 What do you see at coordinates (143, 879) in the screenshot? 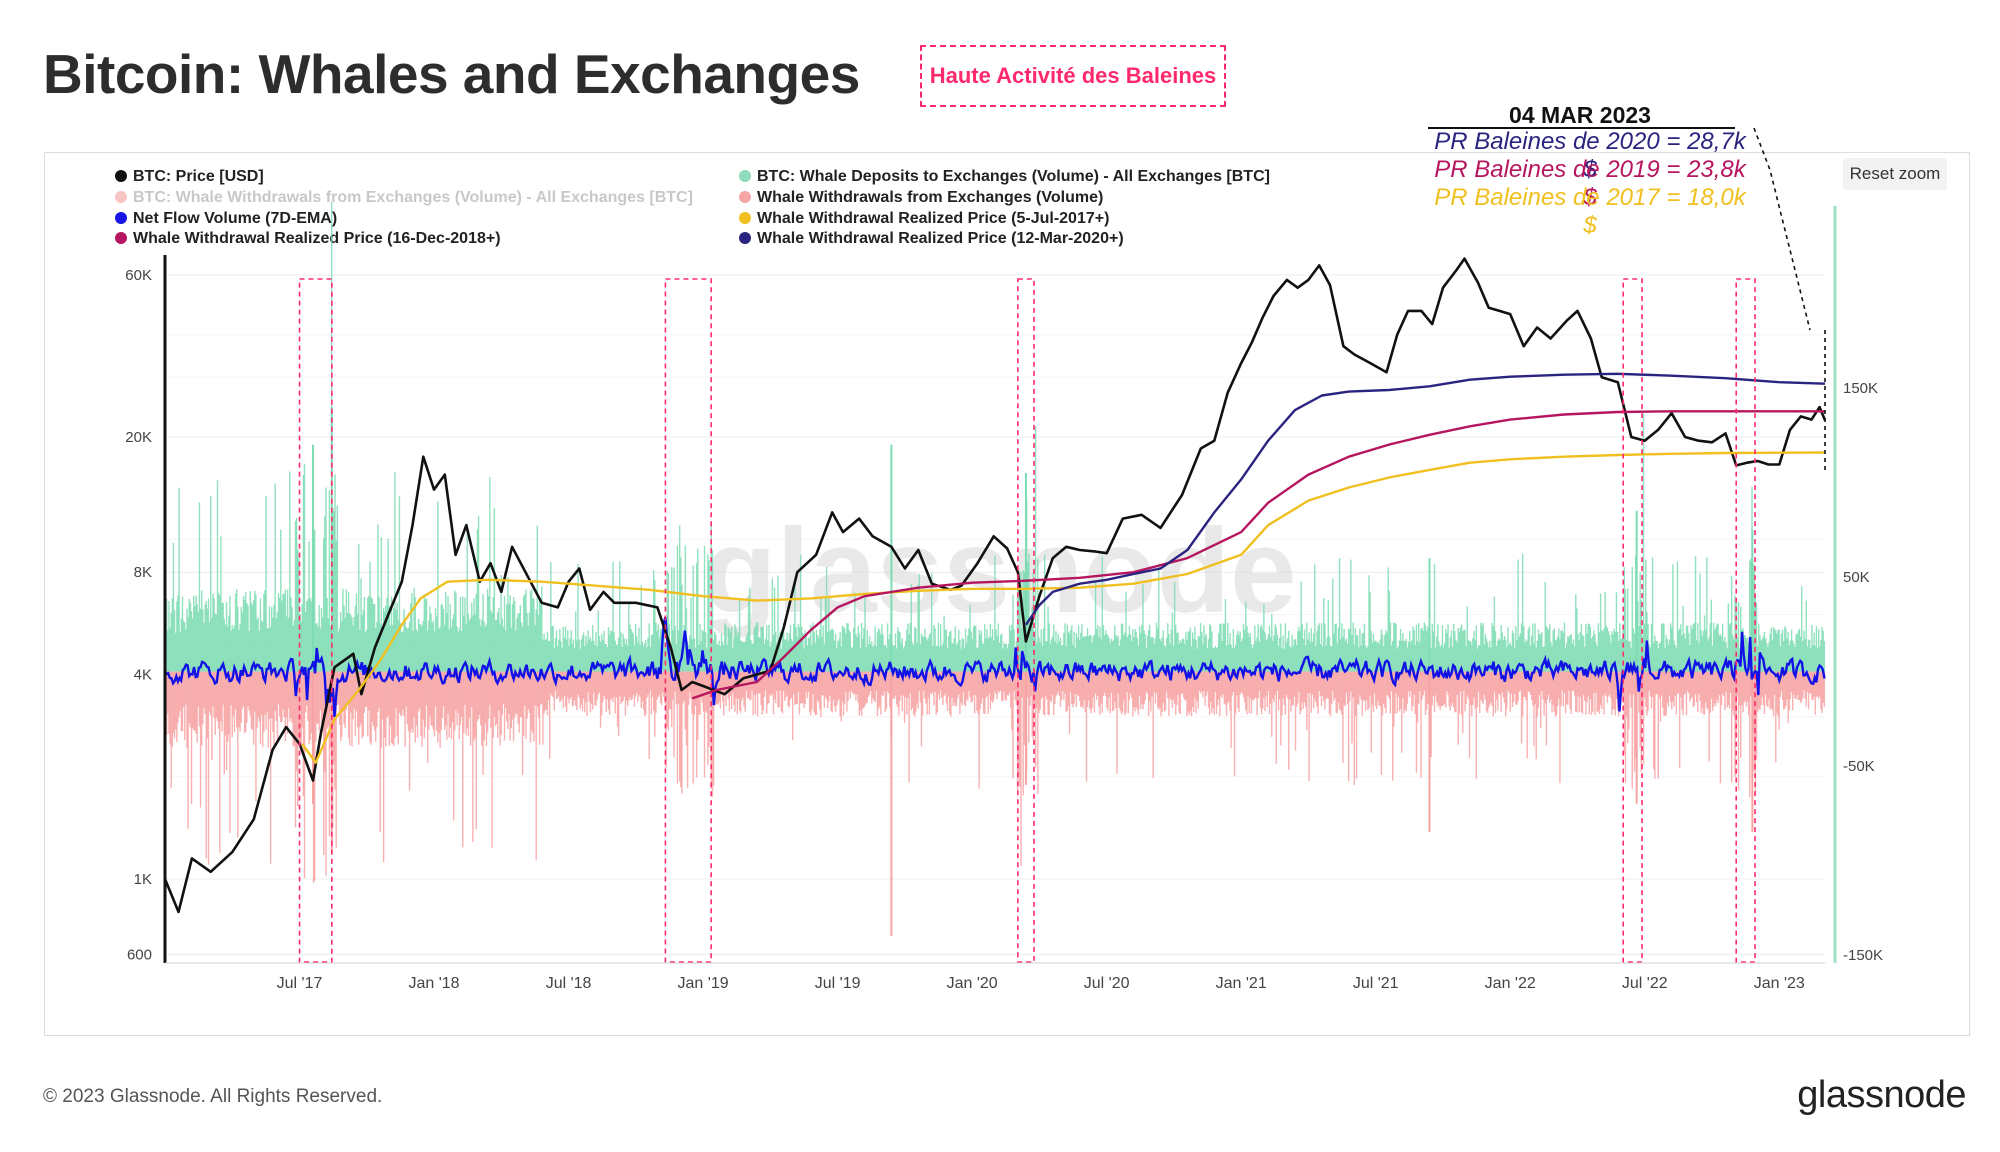
I see `y-left-tick-label: 1K` at bounding box center [143, 879].